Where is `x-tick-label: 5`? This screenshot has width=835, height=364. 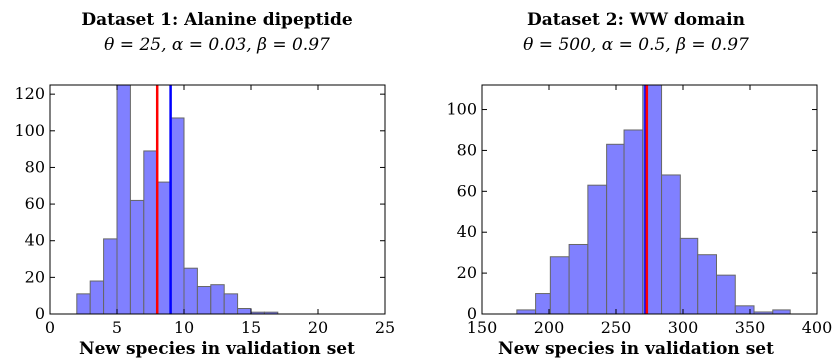
x-tick-label: 5 is located at coordinates (117, 327).